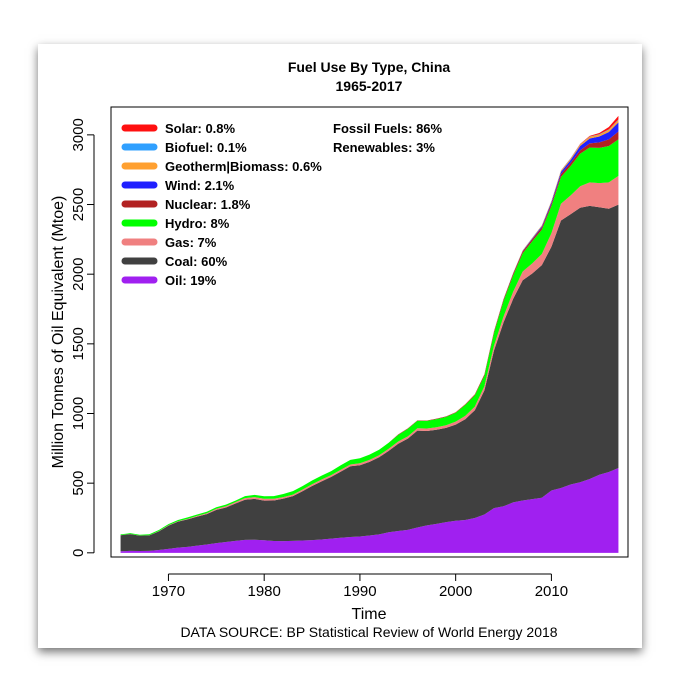  I want to click on summary-fossil-fuels: Fossil Fuels: 86%, so click(388, 128).